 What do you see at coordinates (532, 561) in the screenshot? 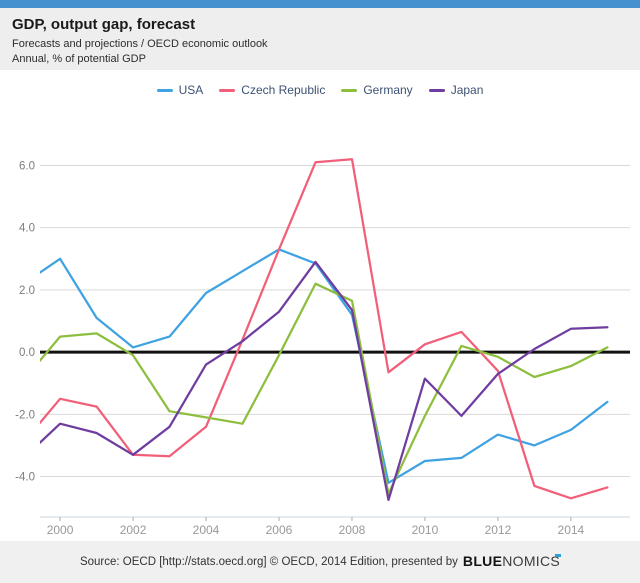
I see `logo-text-nomics: NOMICS` at bounding box center [532, 561].